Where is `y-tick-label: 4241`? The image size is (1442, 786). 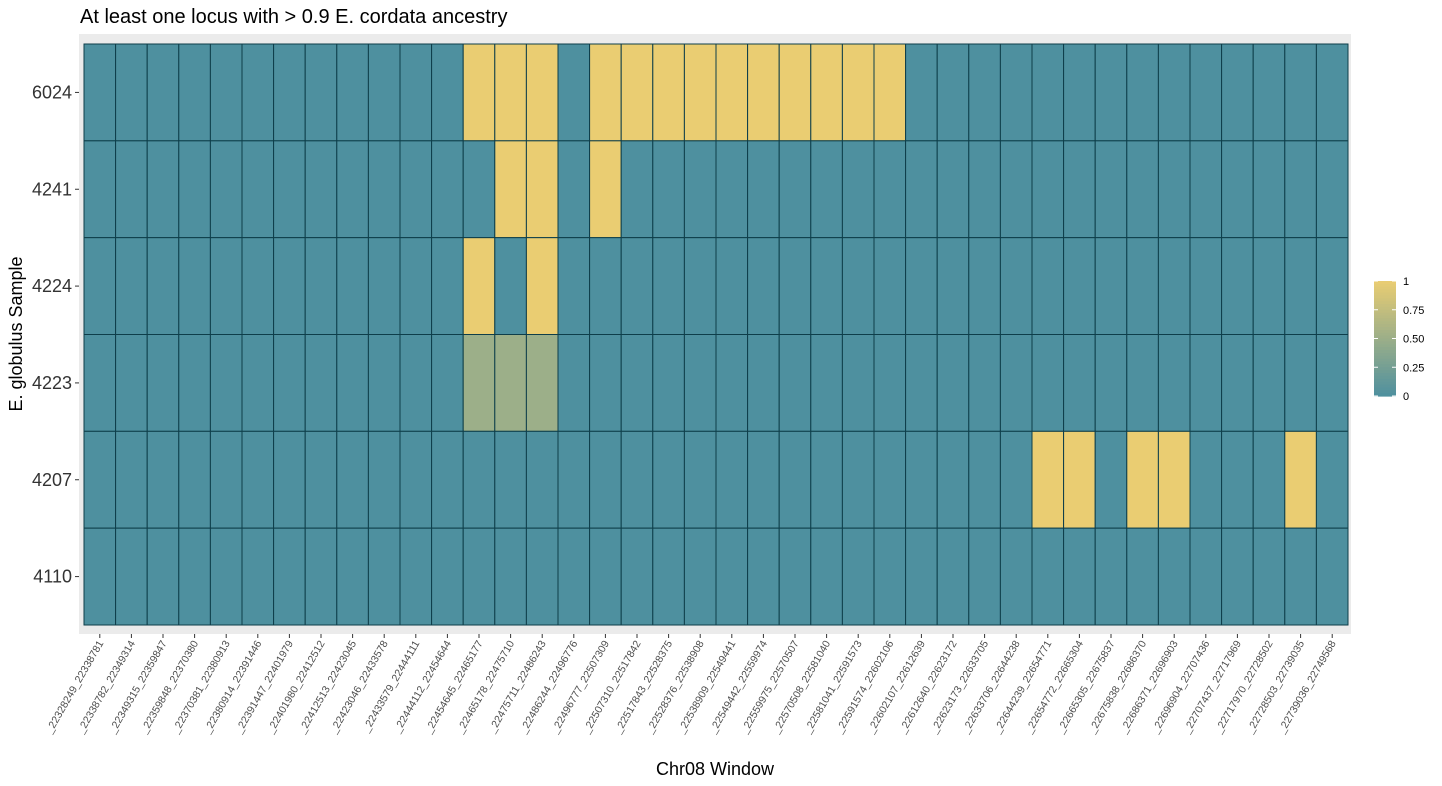
y-tick-label: 4241 is located at coordinates (52, 189).